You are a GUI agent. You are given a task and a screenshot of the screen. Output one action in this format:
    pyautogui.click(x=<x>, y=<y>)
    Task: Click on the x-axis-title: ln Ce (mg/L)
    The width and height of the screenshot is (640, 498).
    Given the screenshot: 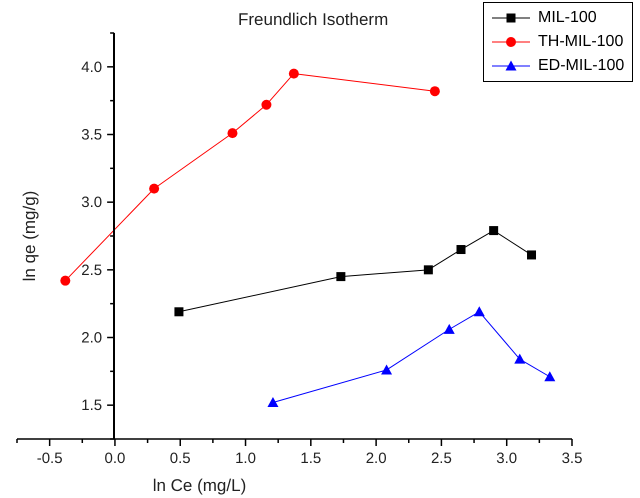 What is the action you would take?
    pyautogui.click(x=200, y=486)
    